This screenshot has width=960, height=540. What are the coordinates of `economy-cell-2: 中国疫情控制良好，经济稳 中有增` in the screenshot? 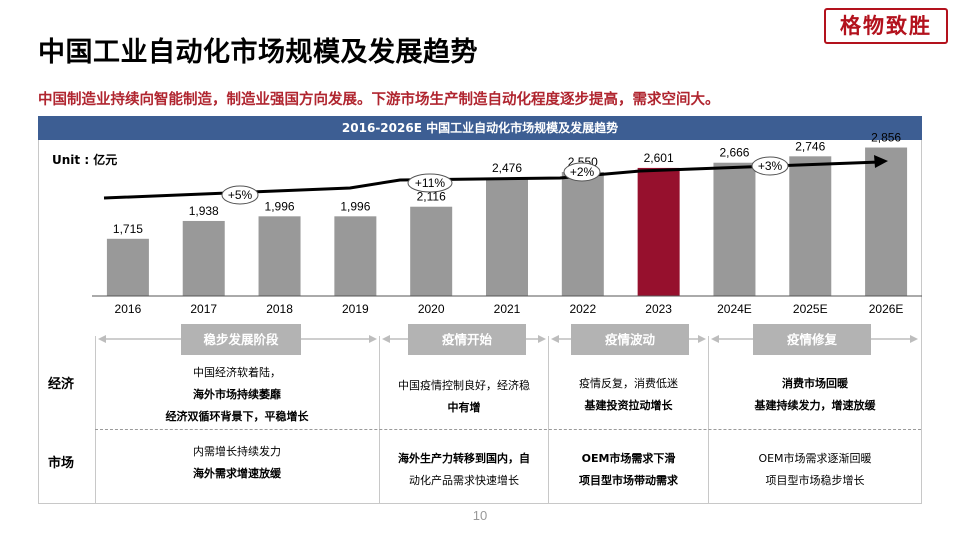 It's located at (464, 396).